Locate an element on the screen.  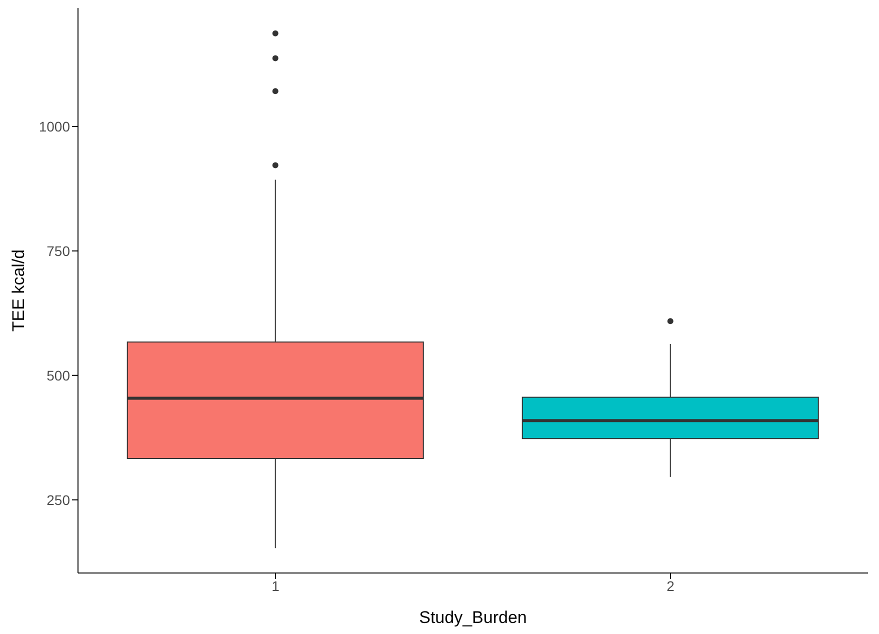
y-axis-title: TEE kcal/d is located at coordinates (18, 290).